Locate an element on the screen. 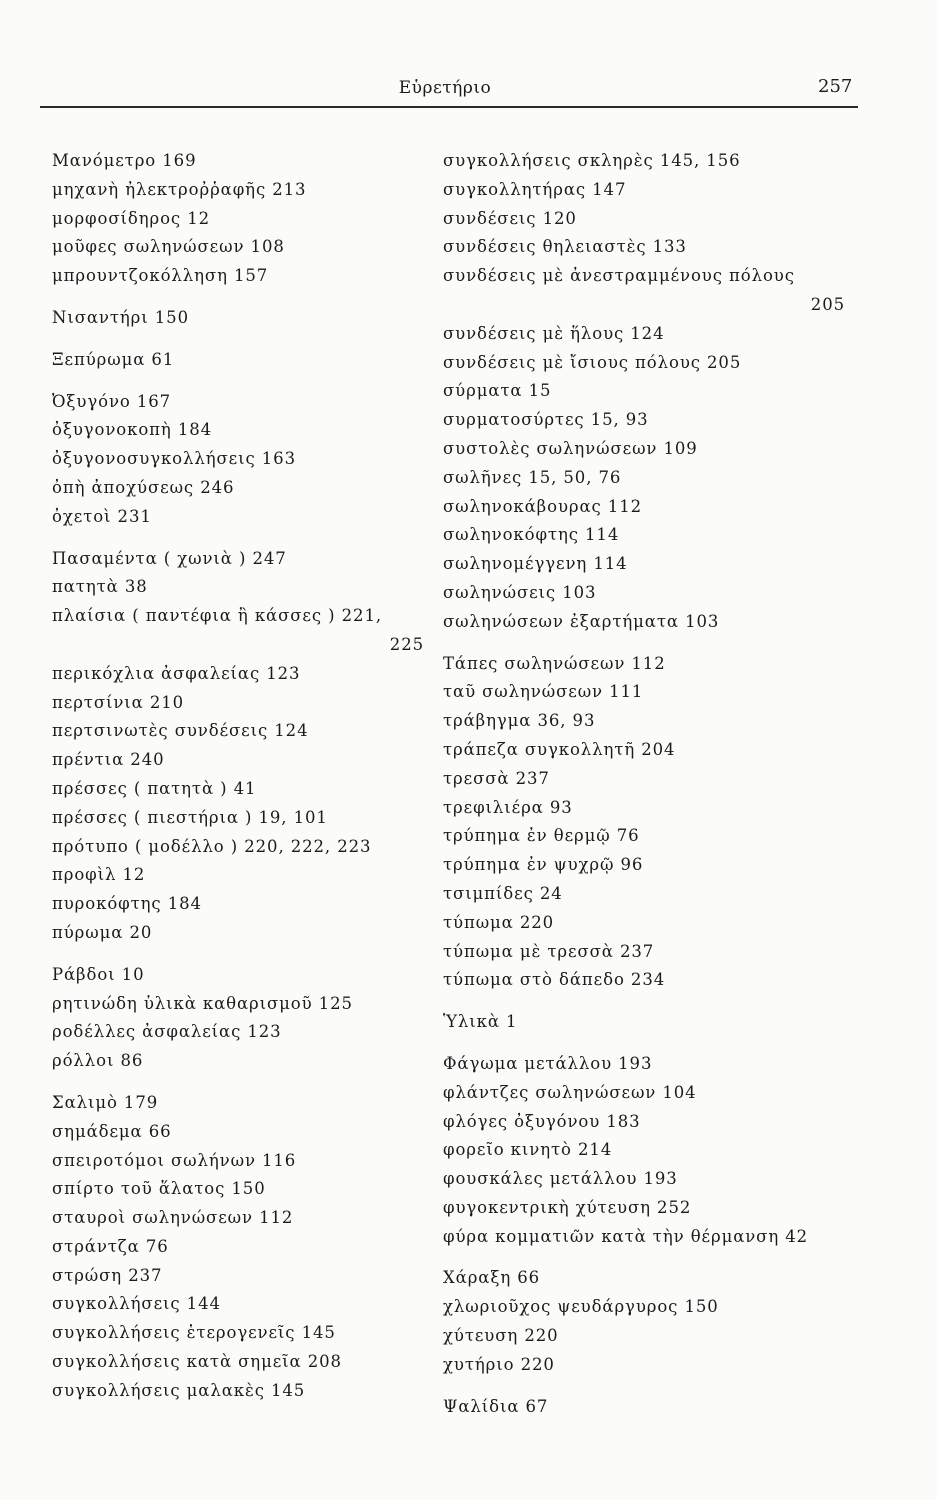 This screenshot has height=1500, width=937. index-entry: σημάδεμα 66 is located at coordinates (112, 1131).